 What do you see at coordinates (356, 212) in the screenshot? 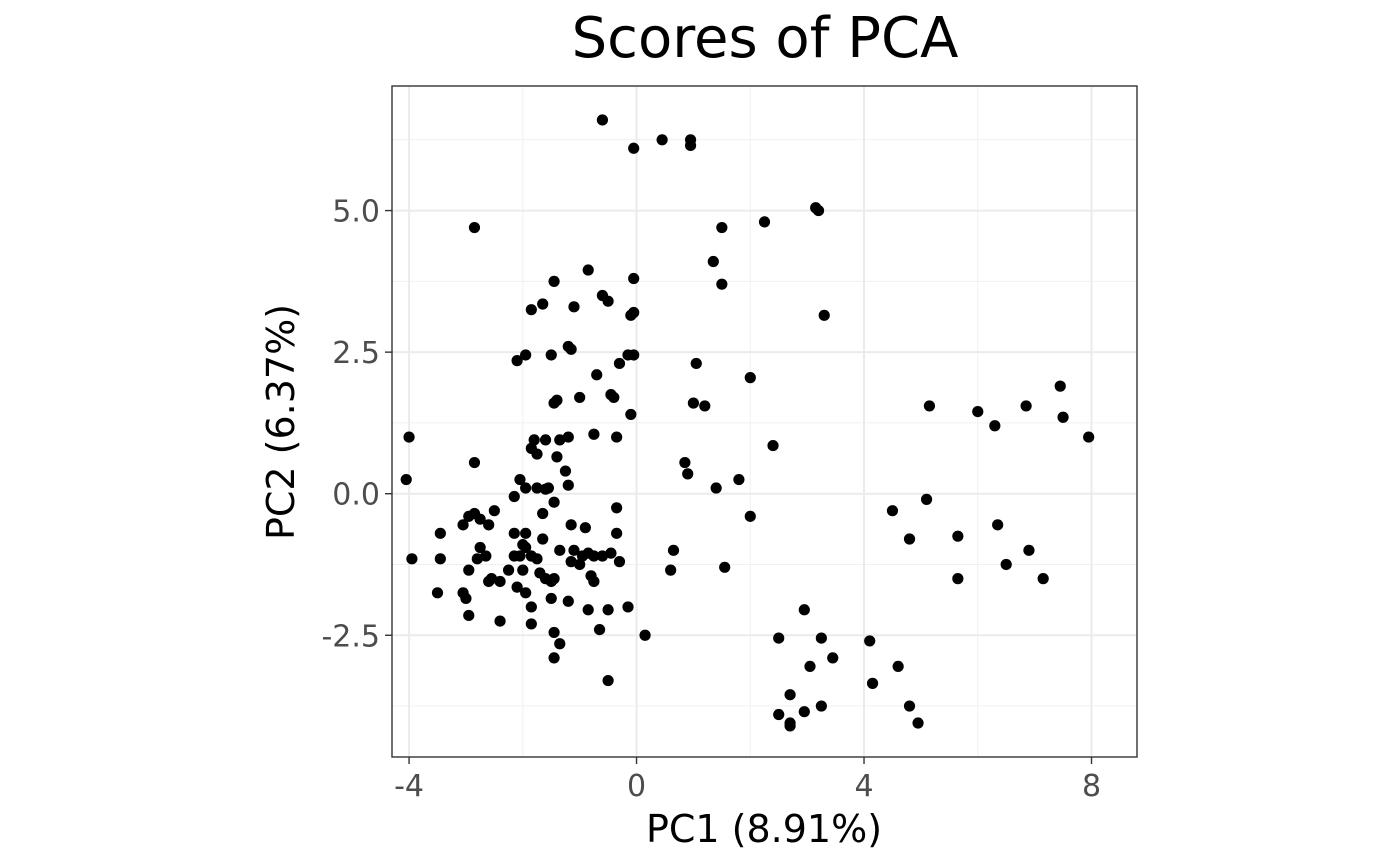
I see `y-tick-label: 5.0` at bounding box center [356, 212].